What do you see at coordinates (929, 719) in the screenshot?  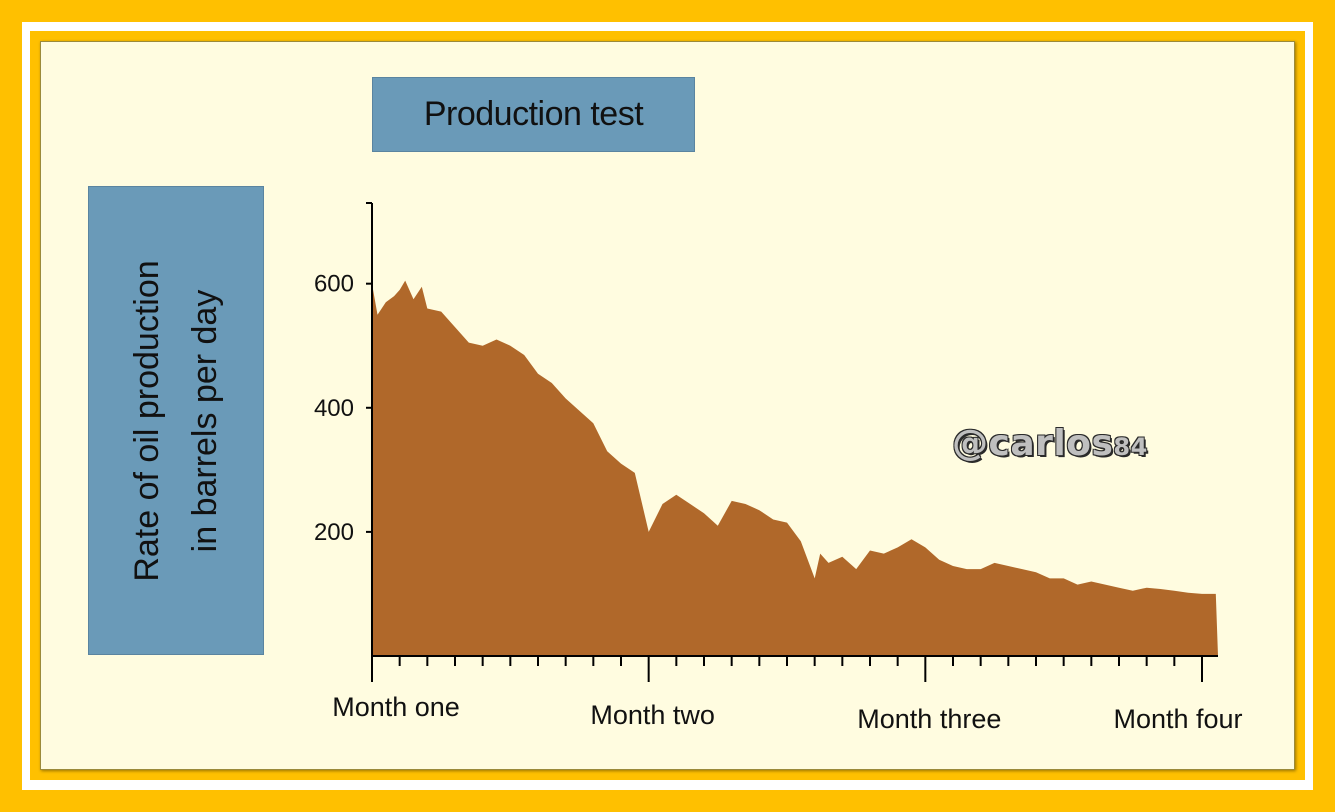 I see `x-category-label-2: Month three` at bounding box center [929, 719].